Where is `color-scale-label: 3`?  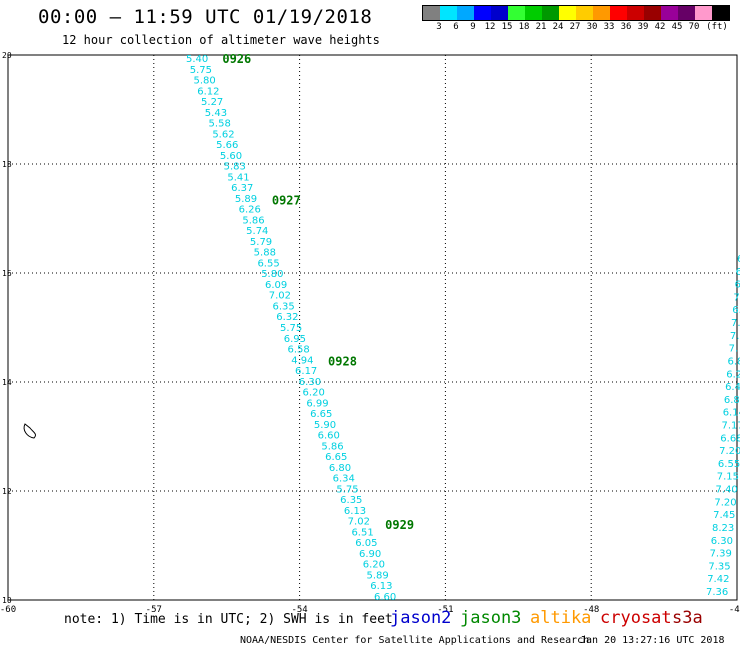 color-scale-label: 3 is located at coordinates (439, 27).